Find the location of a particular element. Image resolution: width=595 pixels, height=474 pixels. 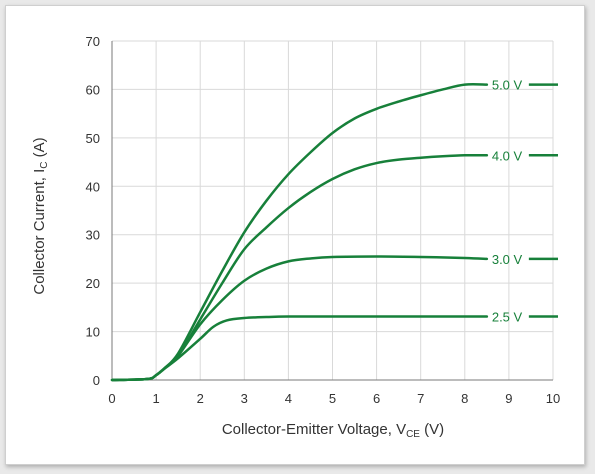

y-tick-label: 20 is located at coordinates (93, 283).